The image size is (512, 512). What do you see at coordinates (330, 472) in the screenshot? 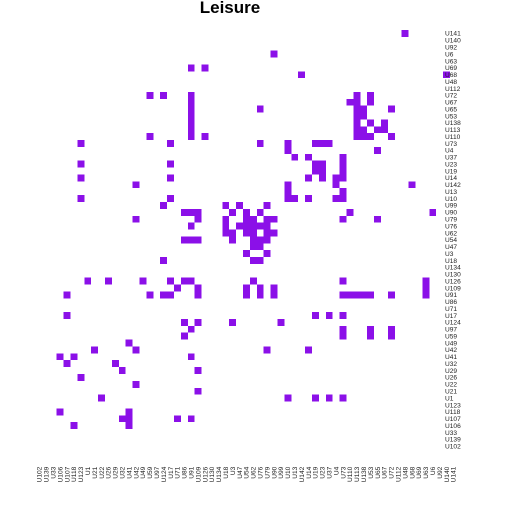
I see `x-tick-label: U37` at bounding box center [330, 472].